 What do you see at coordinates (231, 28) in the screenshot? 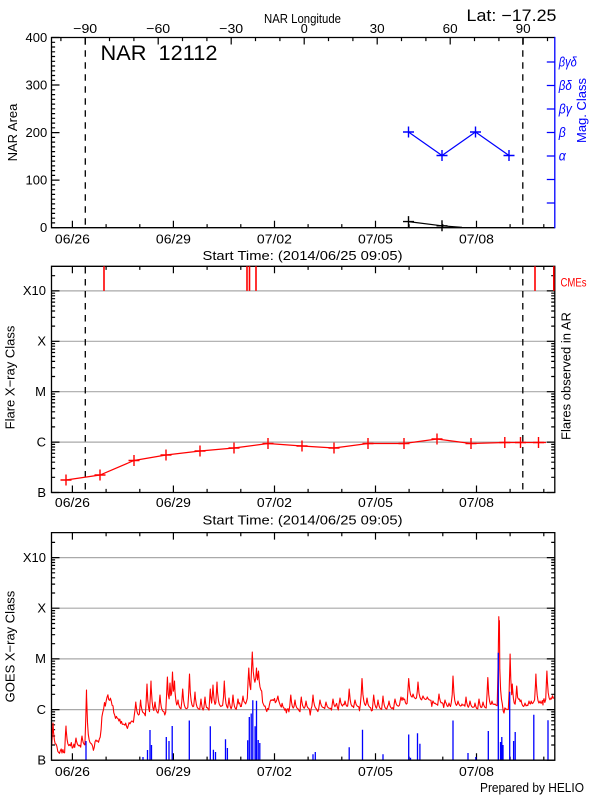
I see `svg-text: −30` at bounding box center [231, 28].